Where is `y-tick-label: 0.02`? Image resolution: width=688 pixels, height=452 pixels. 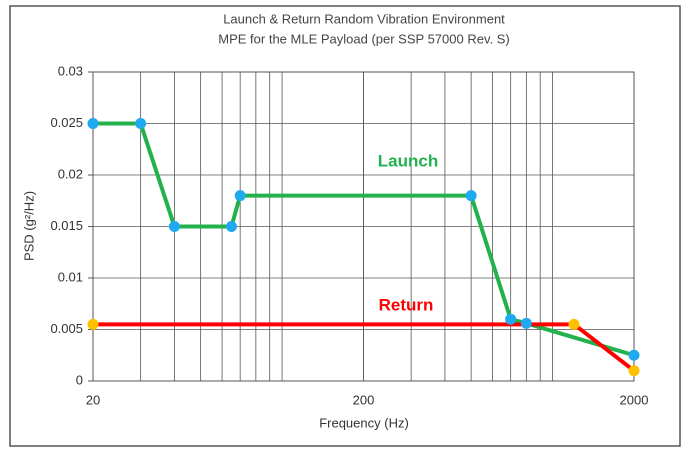
y-tick-label: 0.02 is located at coordinates (70, 173).